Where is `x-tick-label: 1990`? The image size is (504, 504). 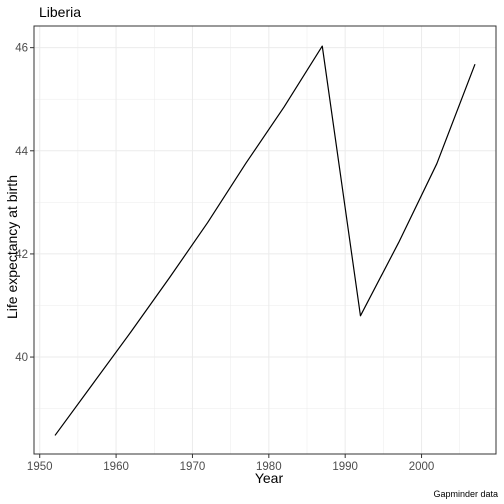
x-tick-label: 1990 is located at coordinates (345, 467).